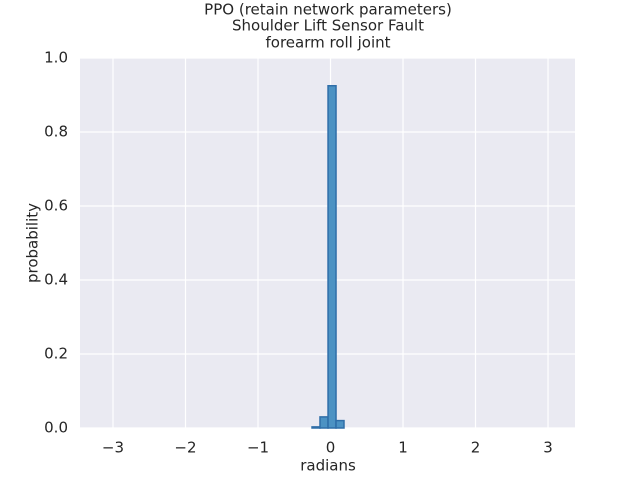 Image resolution: width=640 pixels, height=480 pixels. I want to click on y-tick-label: 0.0, so click(56, 428).